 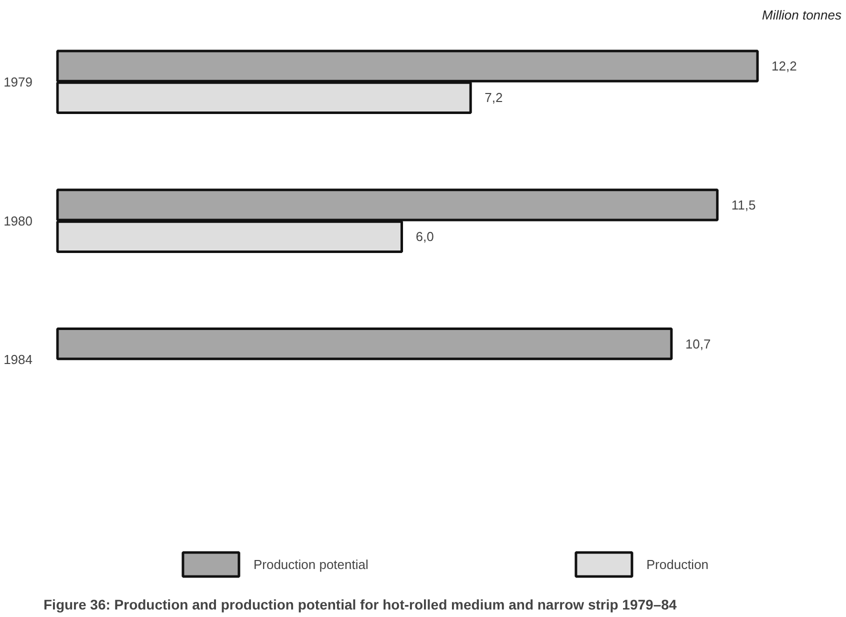 What do you see at coordinates (310, 564) in the screenshot?
I see `legend-label: Production potential` at bounding box center [310, 564].